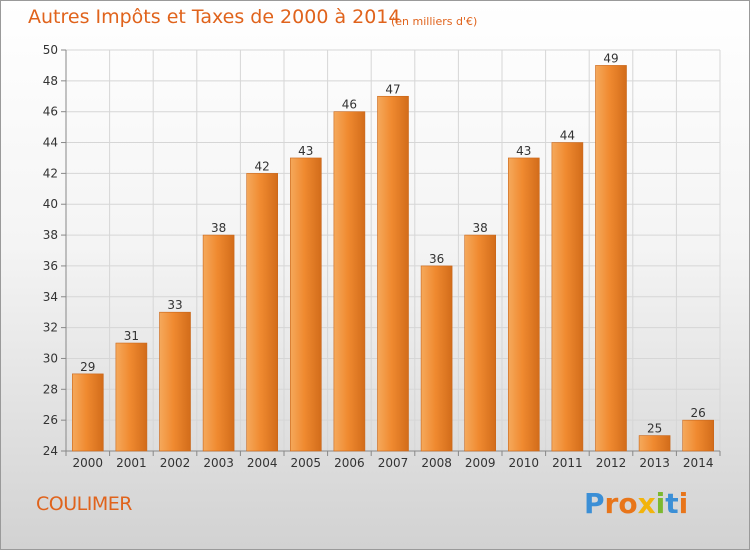 This screenshot has height=550, width=750. What do you see at coordinates (175, 381) in the screenshot?
I see `bar-2002` at bounding box center [175, 381].